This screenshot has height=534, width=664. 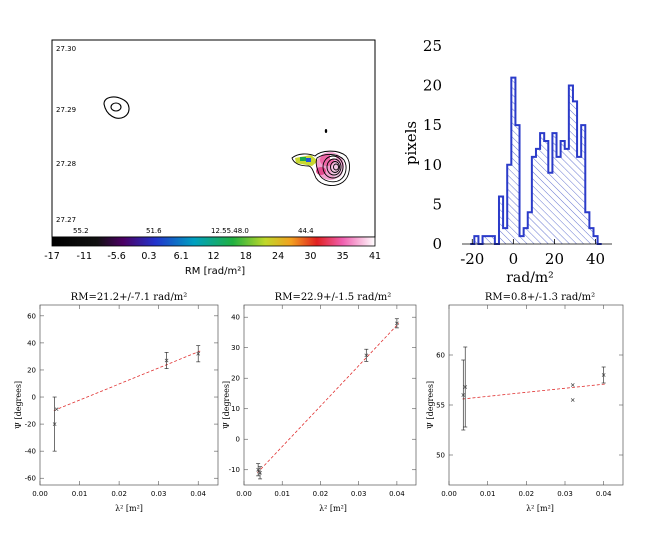 I want to click on colorbar-tick-label: 0.3, so click(x=148, y=256).